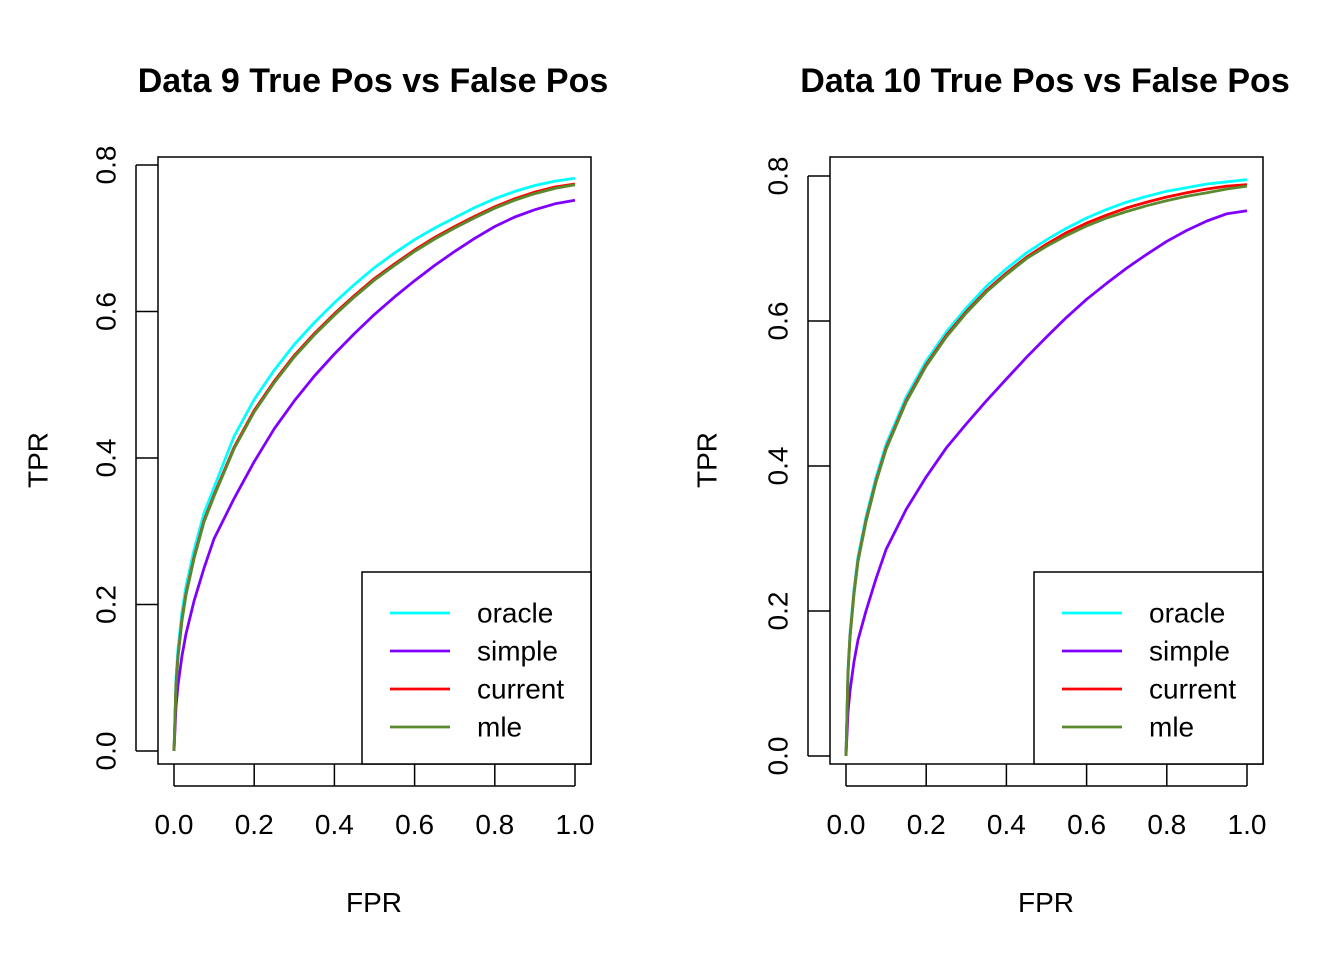 Image resolution: width=1344 pixels, height=960 pixels. I want to click on chart-title: Data 9 True Pos vs False Pos, so click(373, 81).